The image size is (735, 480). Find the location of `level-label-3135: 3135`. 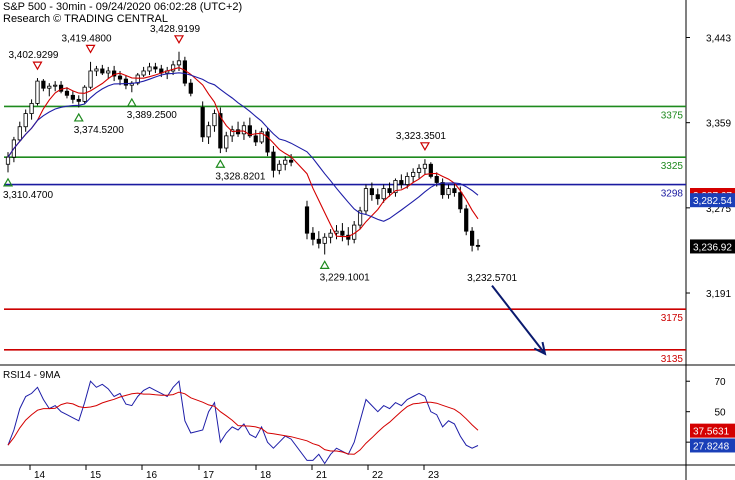

level-label-3135: 3135 is located at coordinates (672, 359).